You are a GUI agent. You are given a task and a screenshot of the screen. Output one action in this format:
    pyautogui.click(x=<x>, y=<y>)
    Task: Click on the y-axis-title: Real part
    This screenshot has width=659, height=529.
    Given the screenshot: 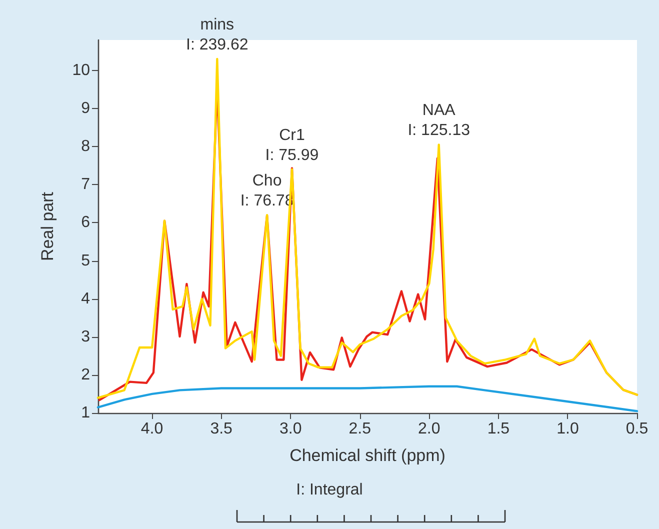 What is the action you would take?
    pyautogui.click(x=47, y=226)
    